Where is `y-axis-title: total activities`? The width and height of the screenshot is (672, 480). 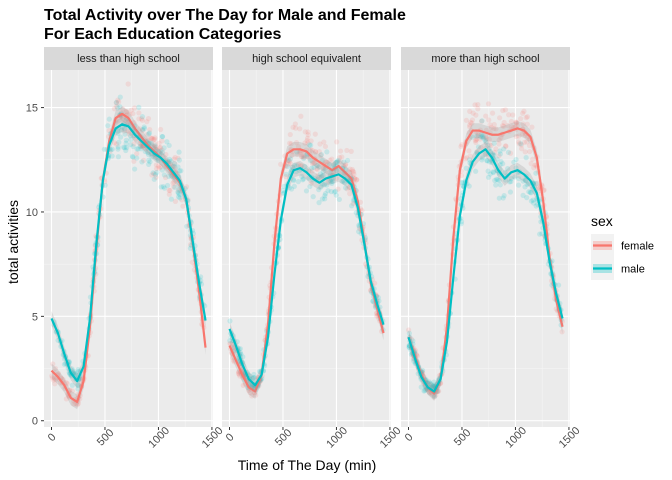 y-axis-title: total activities is located at coordinates (13, 242).